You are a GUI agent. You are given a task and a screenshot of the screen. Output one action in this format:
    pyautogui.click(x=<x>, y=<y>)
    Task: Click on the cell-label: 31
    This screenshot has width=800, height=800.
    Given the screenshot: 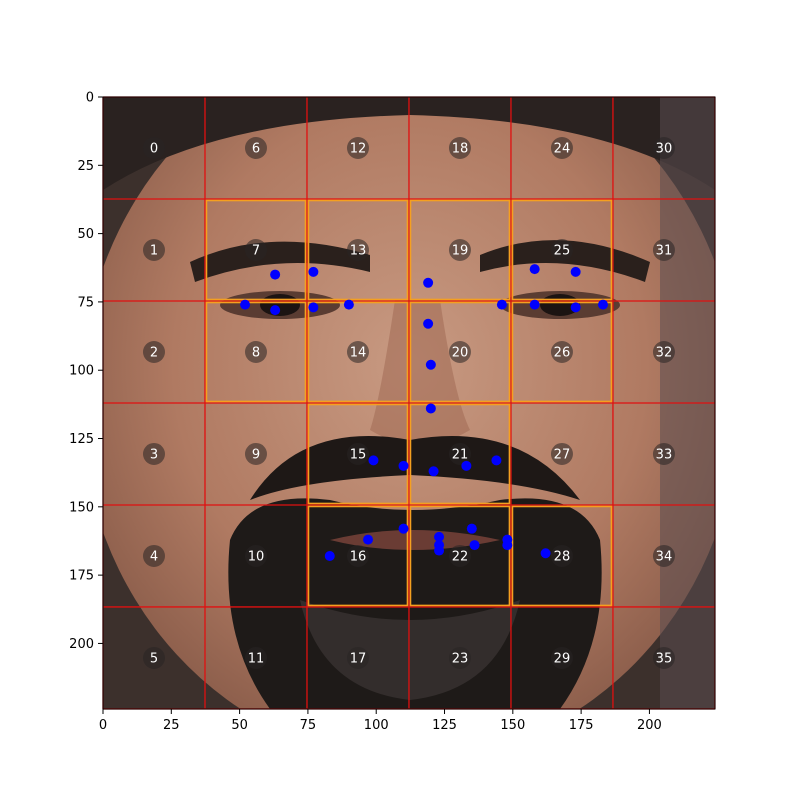 What is the action you would take?
    pyautogui.click(x=664, y=250)
    